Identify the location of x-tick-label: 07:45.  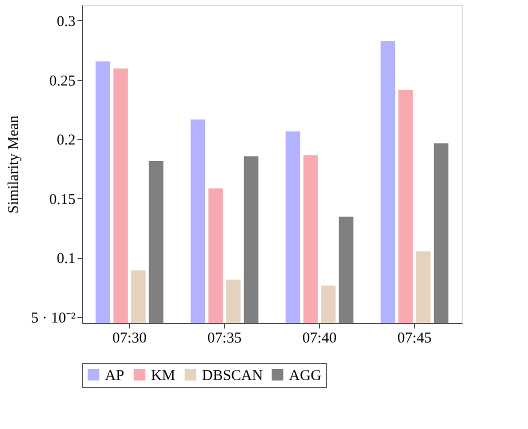
(414, 338).